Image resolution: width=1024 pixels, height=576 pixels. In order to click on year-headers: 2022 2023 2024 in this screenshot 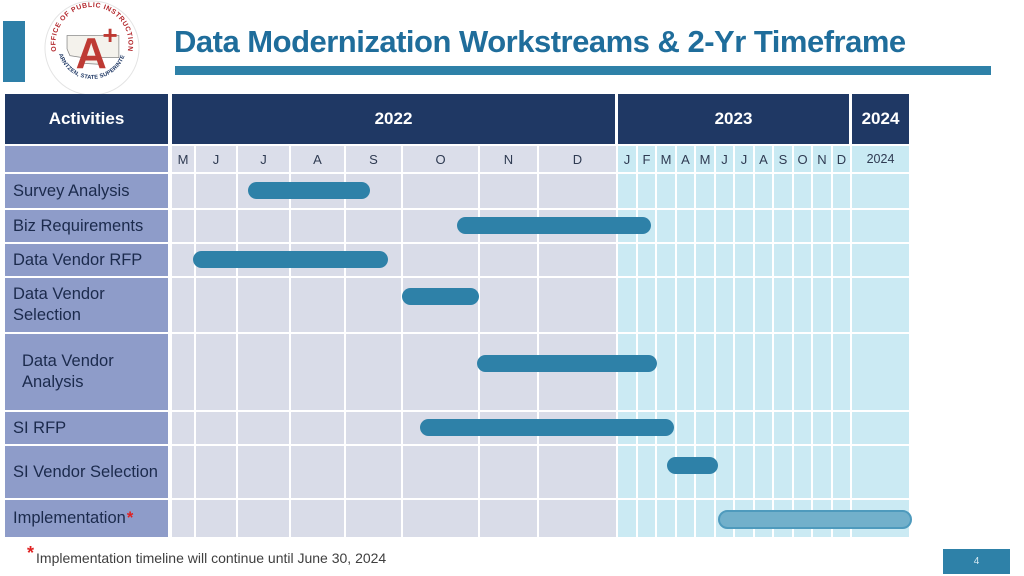, I will do `click(540, 119)`.